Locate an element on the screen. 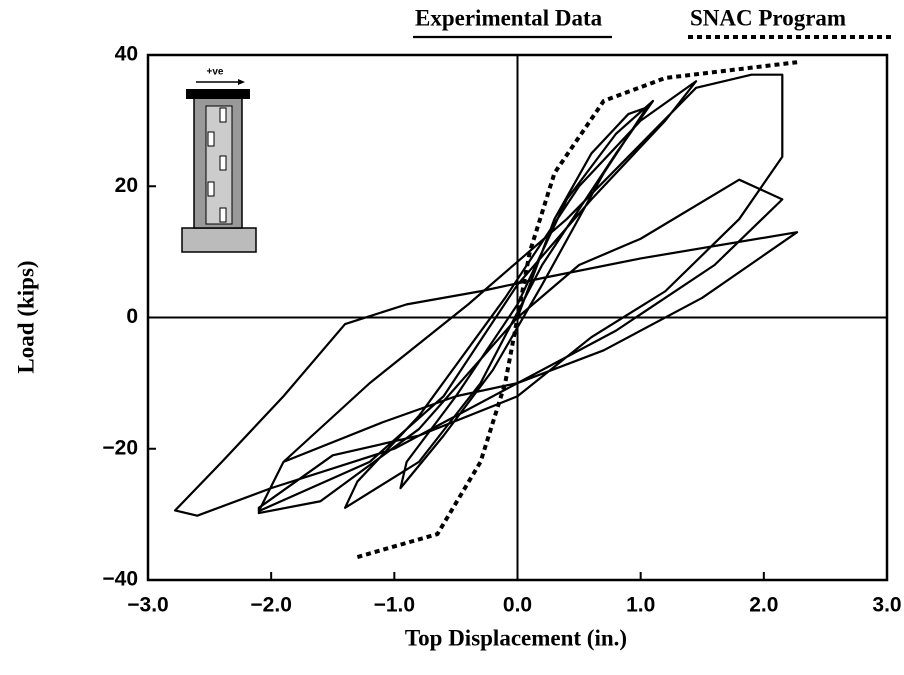  legend-label: SNAC Program is located at coordinates (768, 17).